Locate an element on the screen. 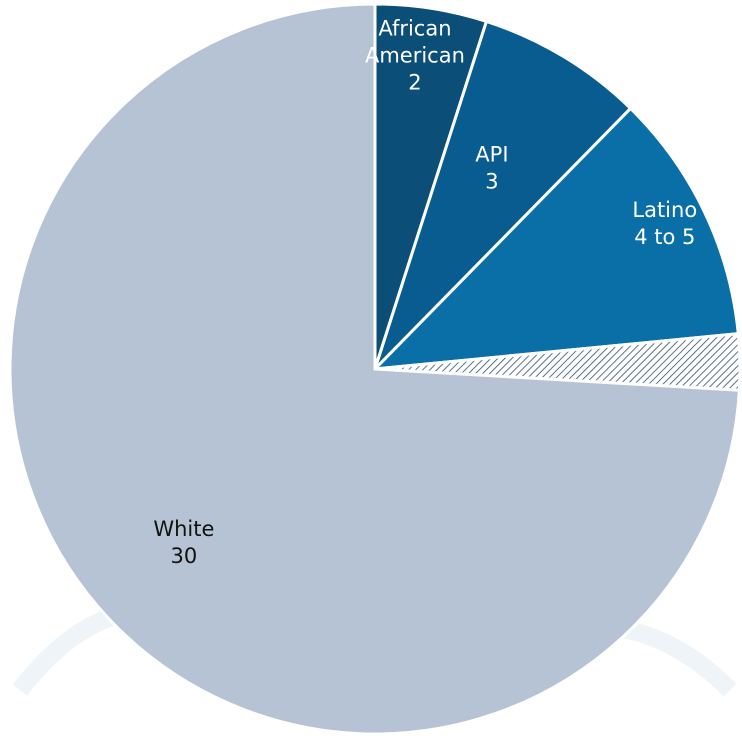  slice-label-2: Latino 4 to 5 is located at coordinates (664, 223).